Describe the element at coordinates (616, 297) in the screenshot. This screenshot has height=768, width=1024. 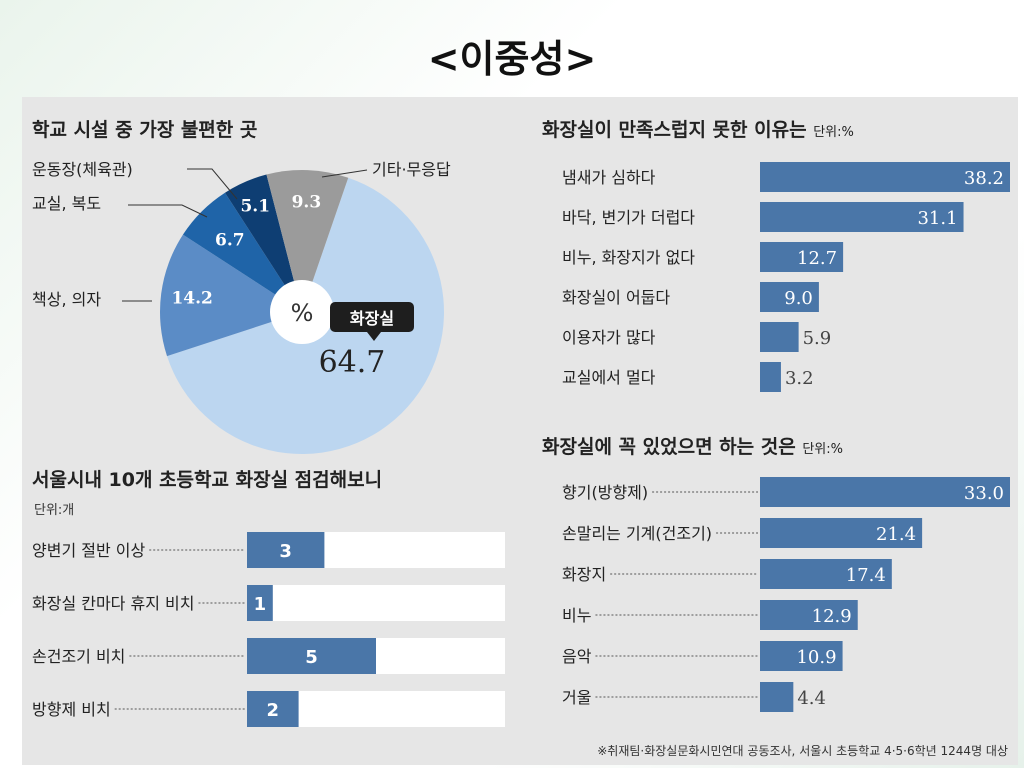
I see `bar-category-label: 화장실이 어둡다` at that location.